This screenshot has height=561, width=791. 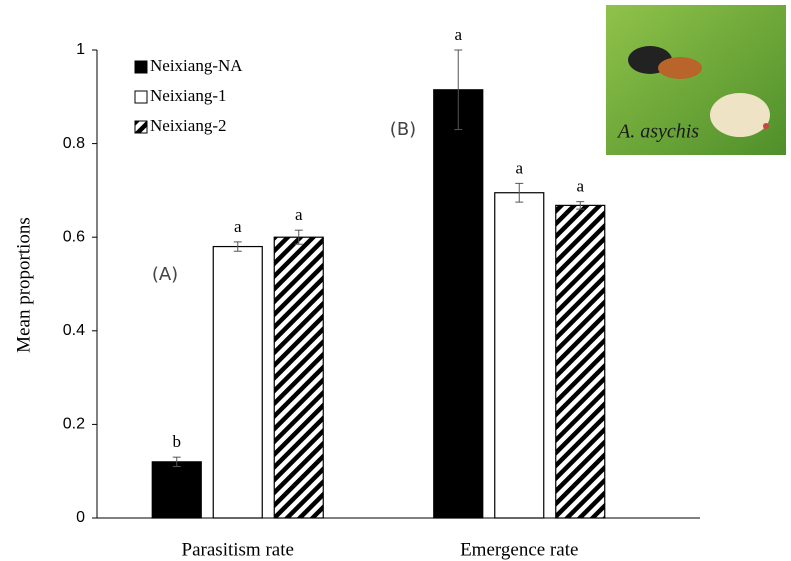 What do you see at coordinates (188, 125) in the screenshot?
I see `legend-label: Neixiang-2` at bounding box center [188, 125].